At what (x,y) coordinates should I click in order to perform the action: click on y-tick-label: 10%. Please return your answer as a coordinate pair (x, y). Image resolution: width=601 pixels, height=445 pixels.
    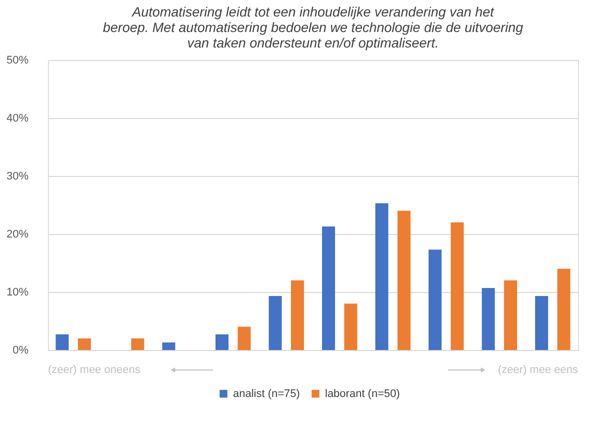
    Looking at the image, I should click on (17, 292).